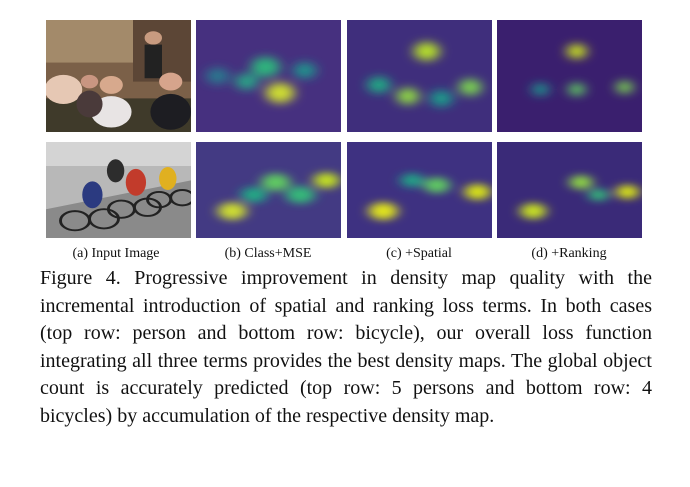 This screenshot has width=690, height=487. What do you see at coordinates (268, 253) in the screenshot?
I see `label-class-mse: (b) Class+MSE` at bounding box center [268, 253].